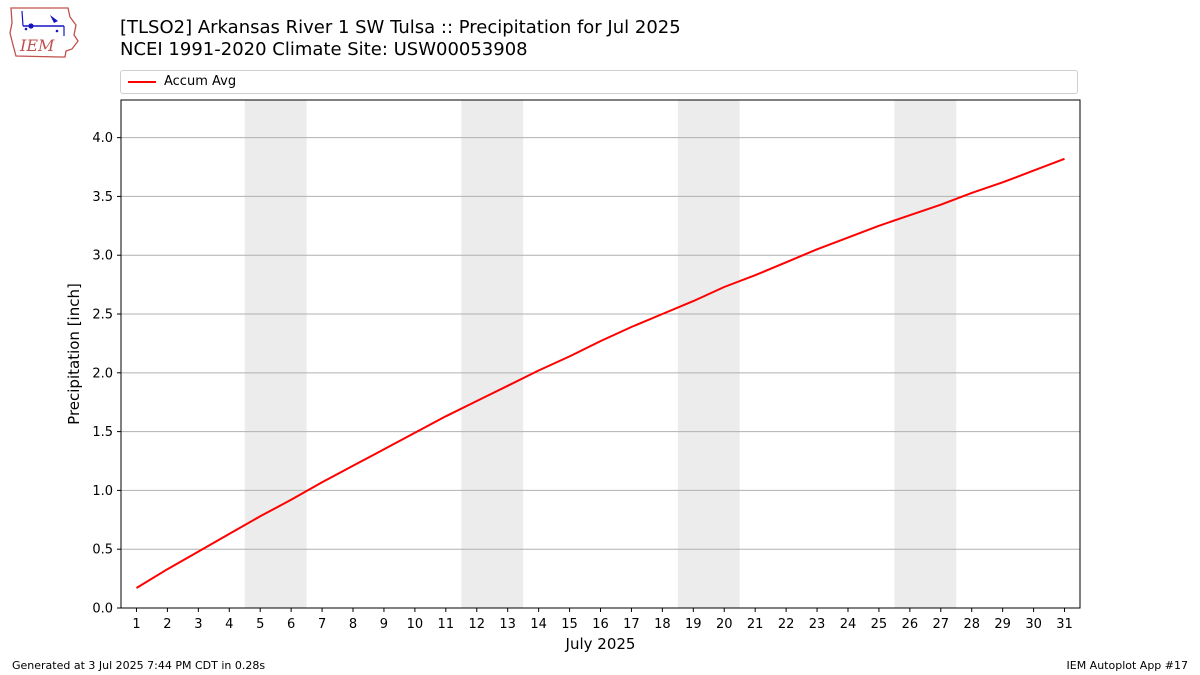 The width and height of the screenshot is (1200, 675). I want to click on x-tick-label: 9, so click(384, 624).